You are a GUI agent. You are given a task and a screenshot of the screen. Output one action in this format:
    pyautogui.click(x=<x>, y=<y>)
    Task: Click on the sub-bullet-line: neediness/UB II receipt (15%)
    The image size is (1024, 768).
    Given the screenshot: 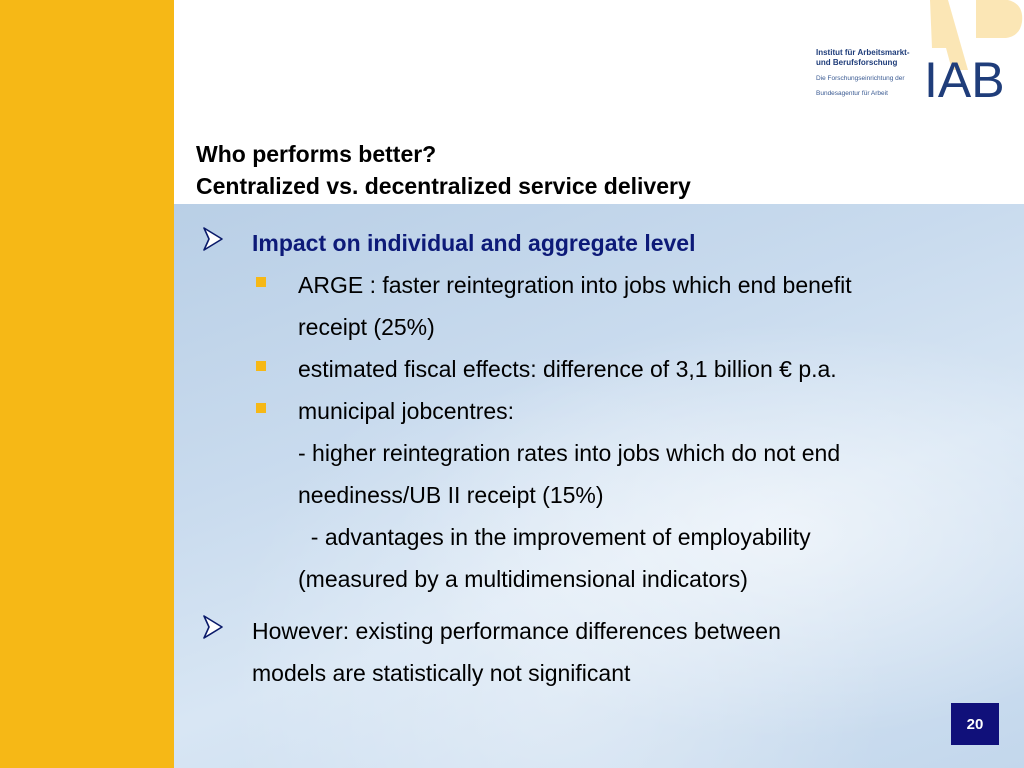 What is the action you would take?
    pyautogui.click(x=451, y=495)
    